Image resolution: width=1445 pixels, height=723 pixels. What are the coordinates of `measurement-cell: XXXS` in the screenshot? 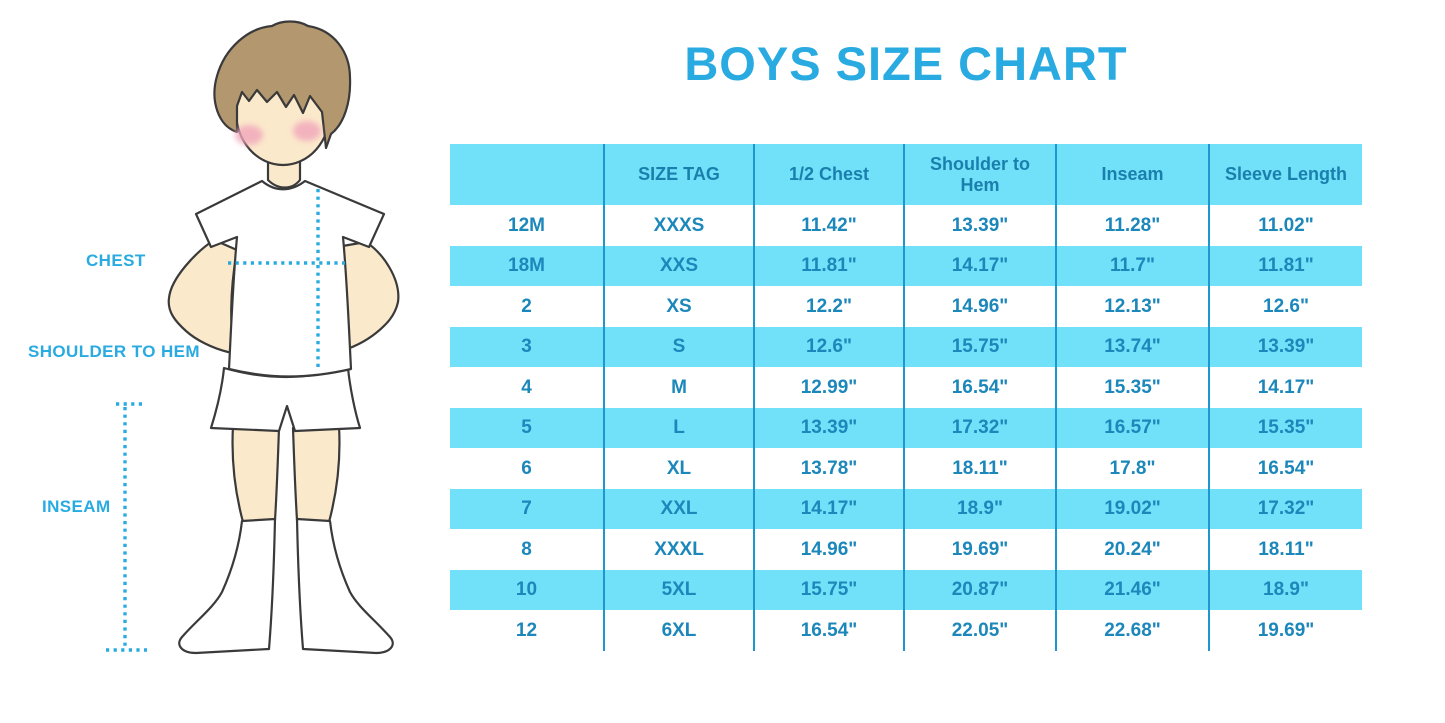 It's located at (678, 225).